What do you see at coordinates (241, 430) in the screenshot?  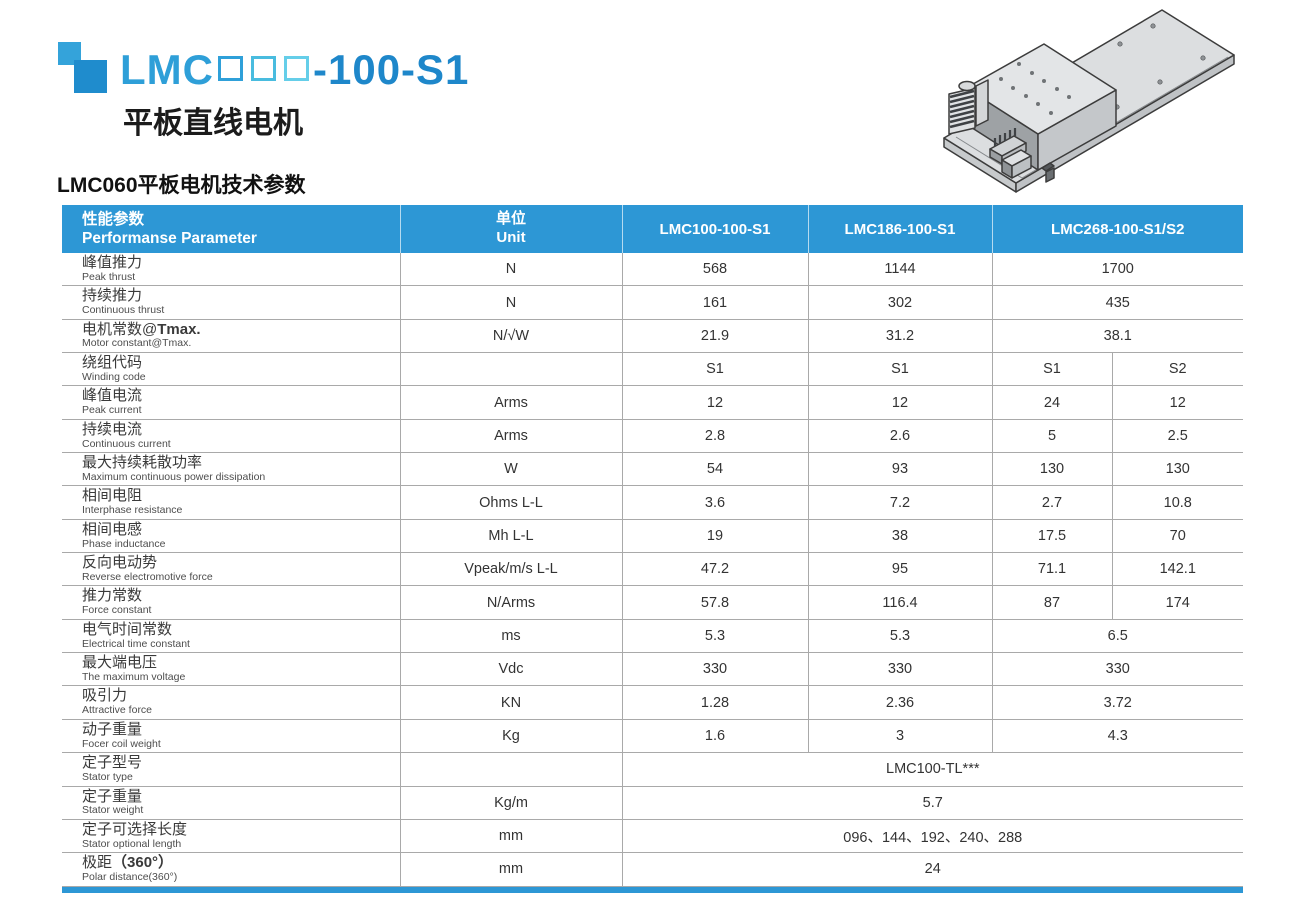 I see `parameter-name-zh: 持续电流` at bounding box center [241, 430].